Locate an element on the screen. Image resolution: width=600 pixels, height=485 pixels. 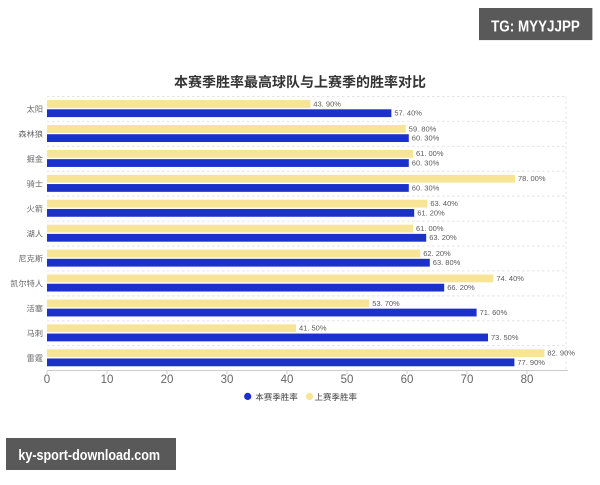
svg-text: 63. 20% is located at coordinates (443, 237).